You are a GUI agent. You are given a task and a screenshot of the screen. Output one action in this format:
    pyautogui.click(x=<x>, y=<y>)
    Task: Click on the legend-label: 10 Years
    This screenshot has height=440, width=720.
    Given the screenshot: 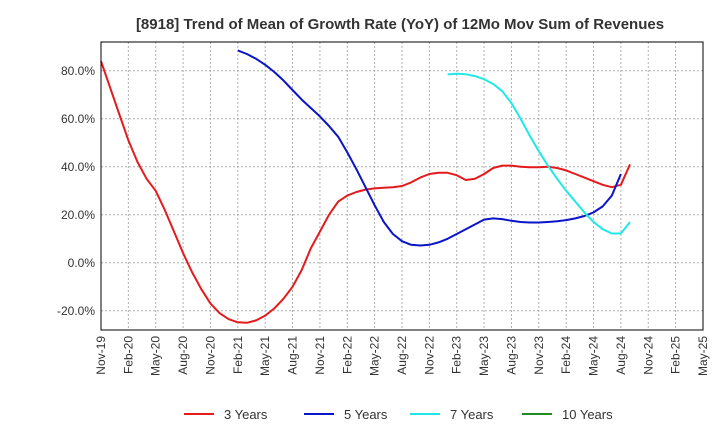 What is the action you would take?
    pyautogui.click(x=587, y=414)
    